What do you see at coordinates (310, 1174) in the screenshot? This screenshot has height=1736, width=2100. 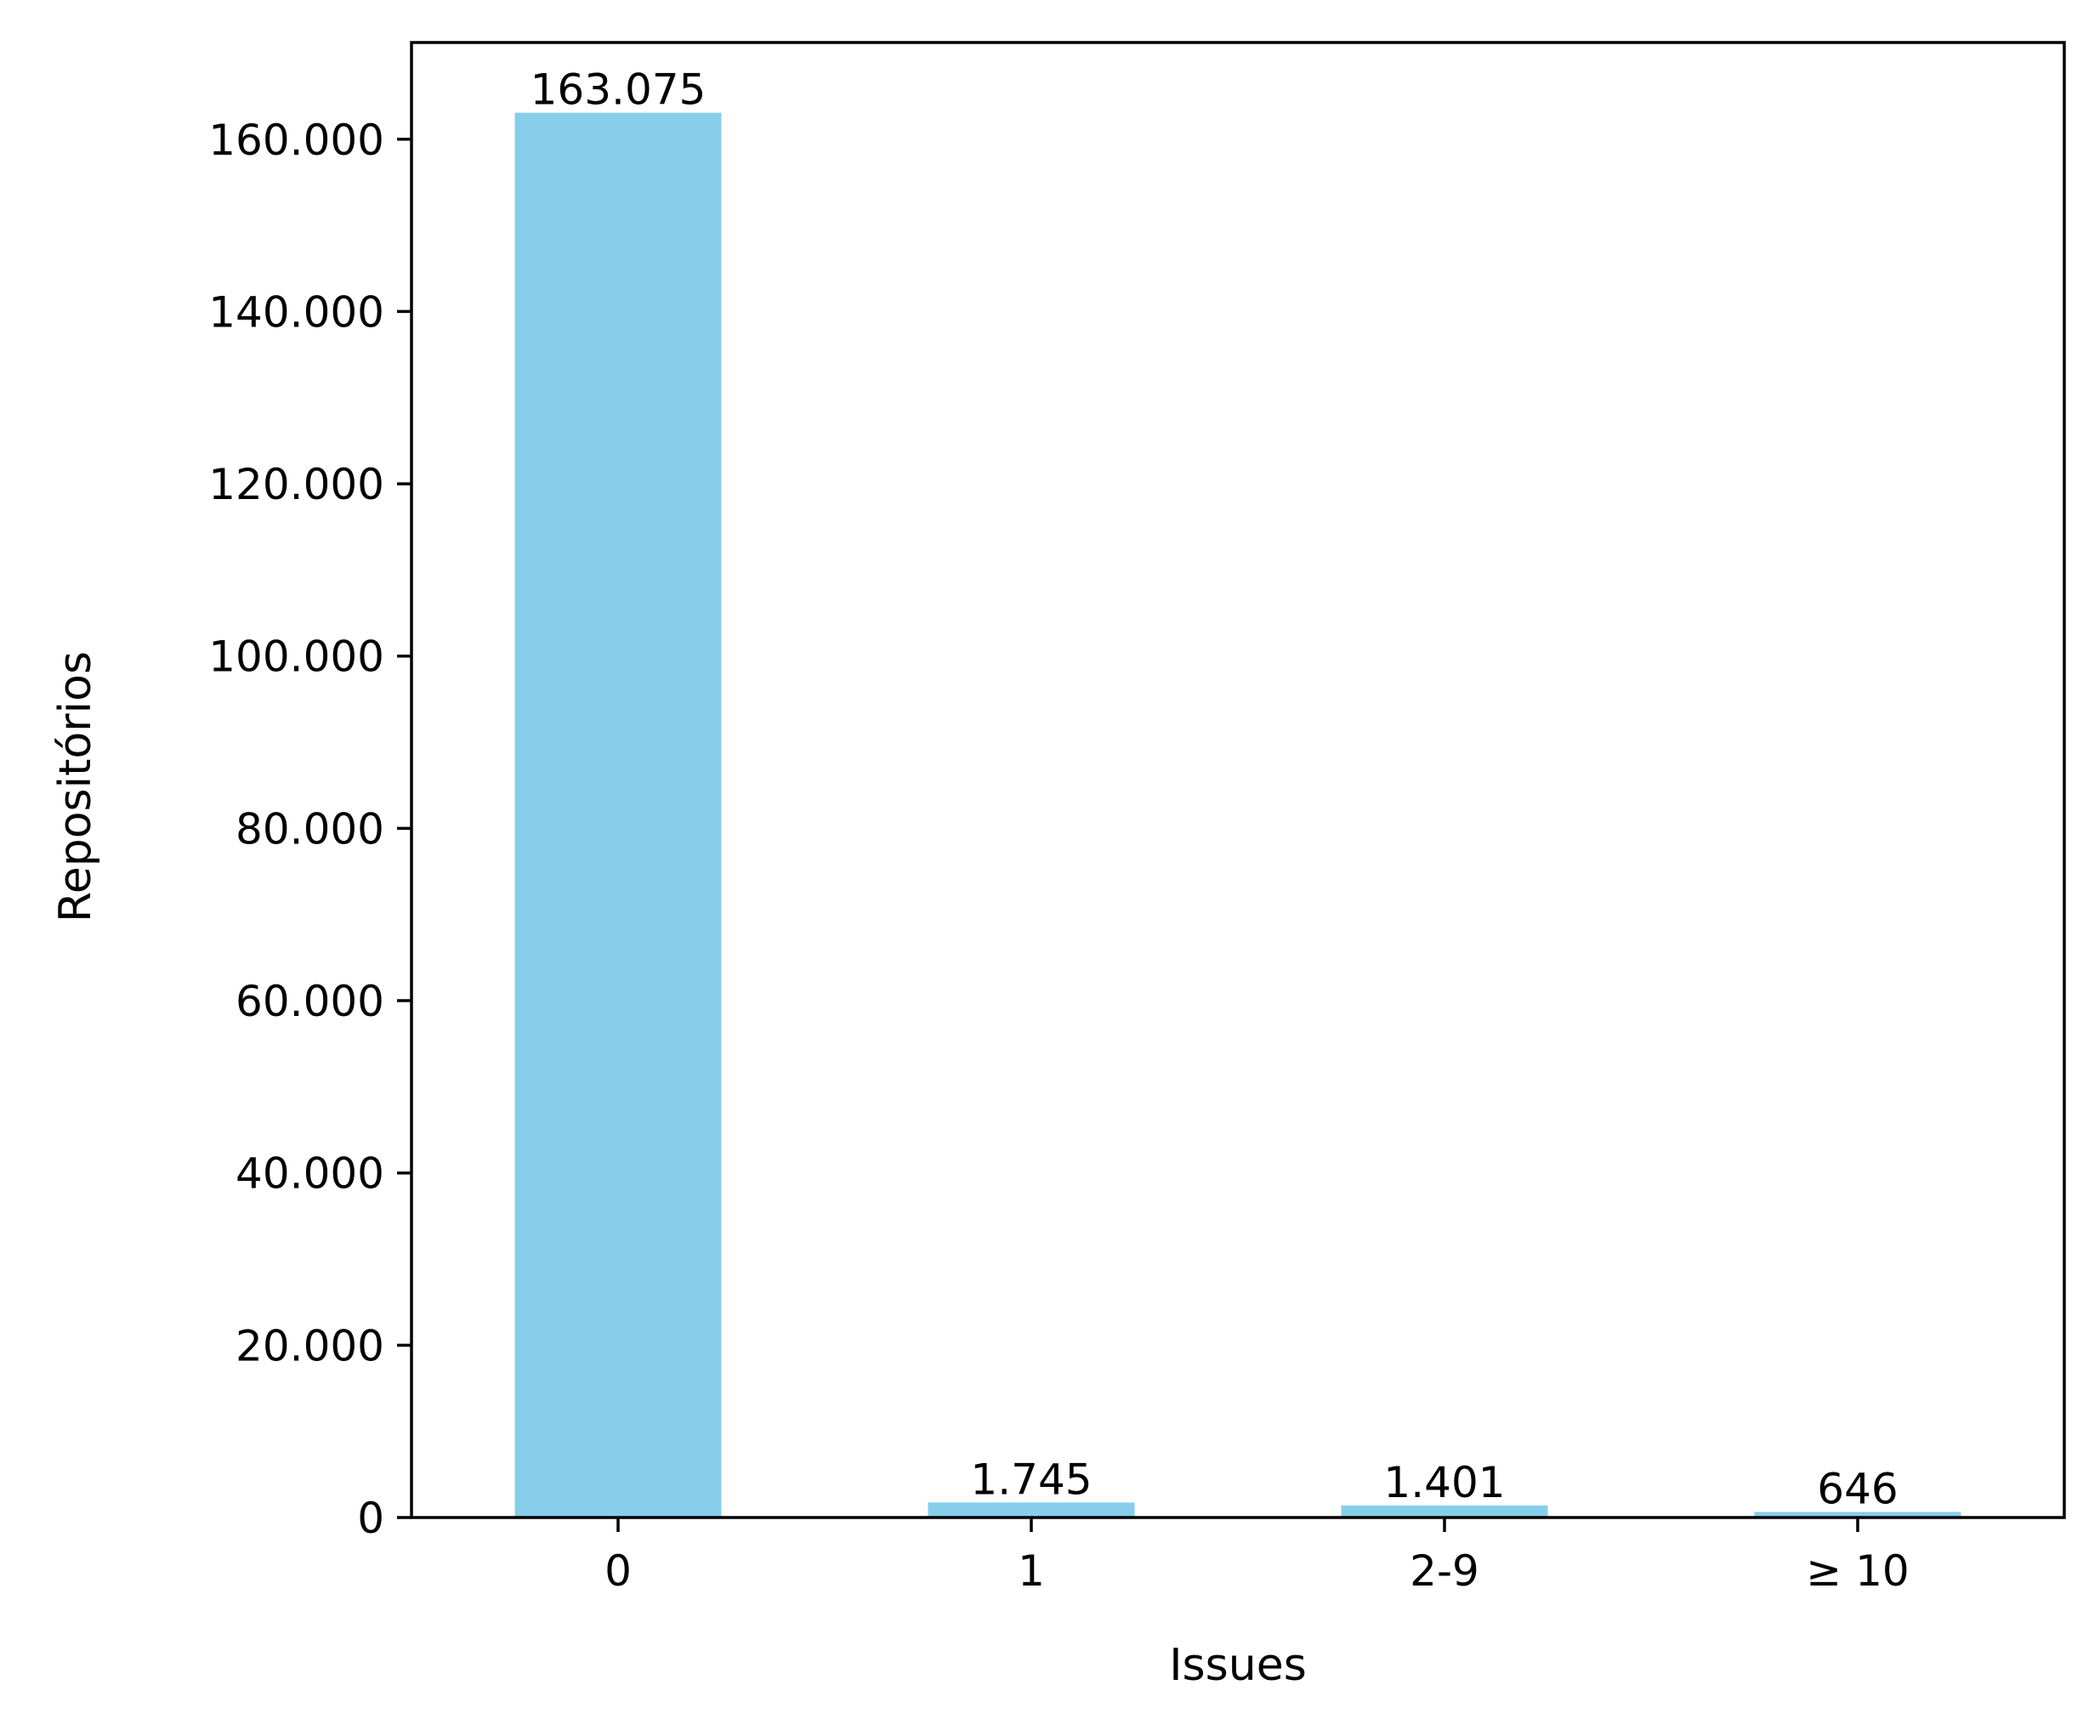 I see `y-tick-label-2: 40.000` at bounding box center [310, 1174].